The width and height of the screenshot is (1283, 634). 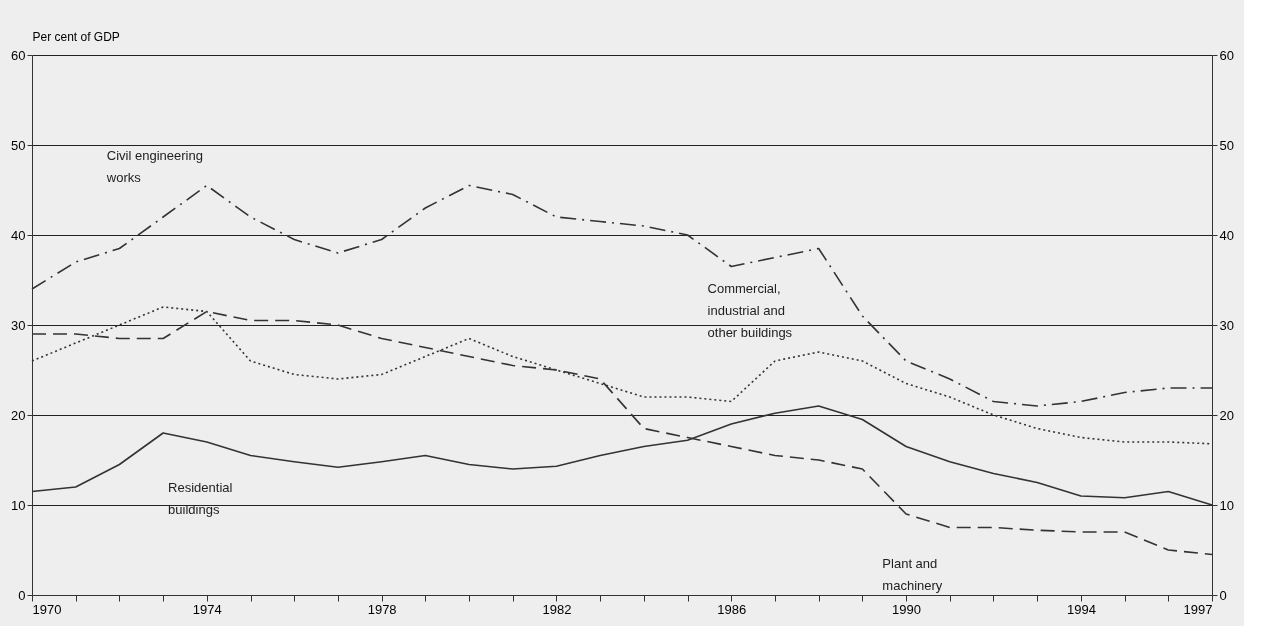 What do you see at coordinates (912, 574) in the screenshot?
I see `text: Plant and machinery` at bounding box center [912, 574].